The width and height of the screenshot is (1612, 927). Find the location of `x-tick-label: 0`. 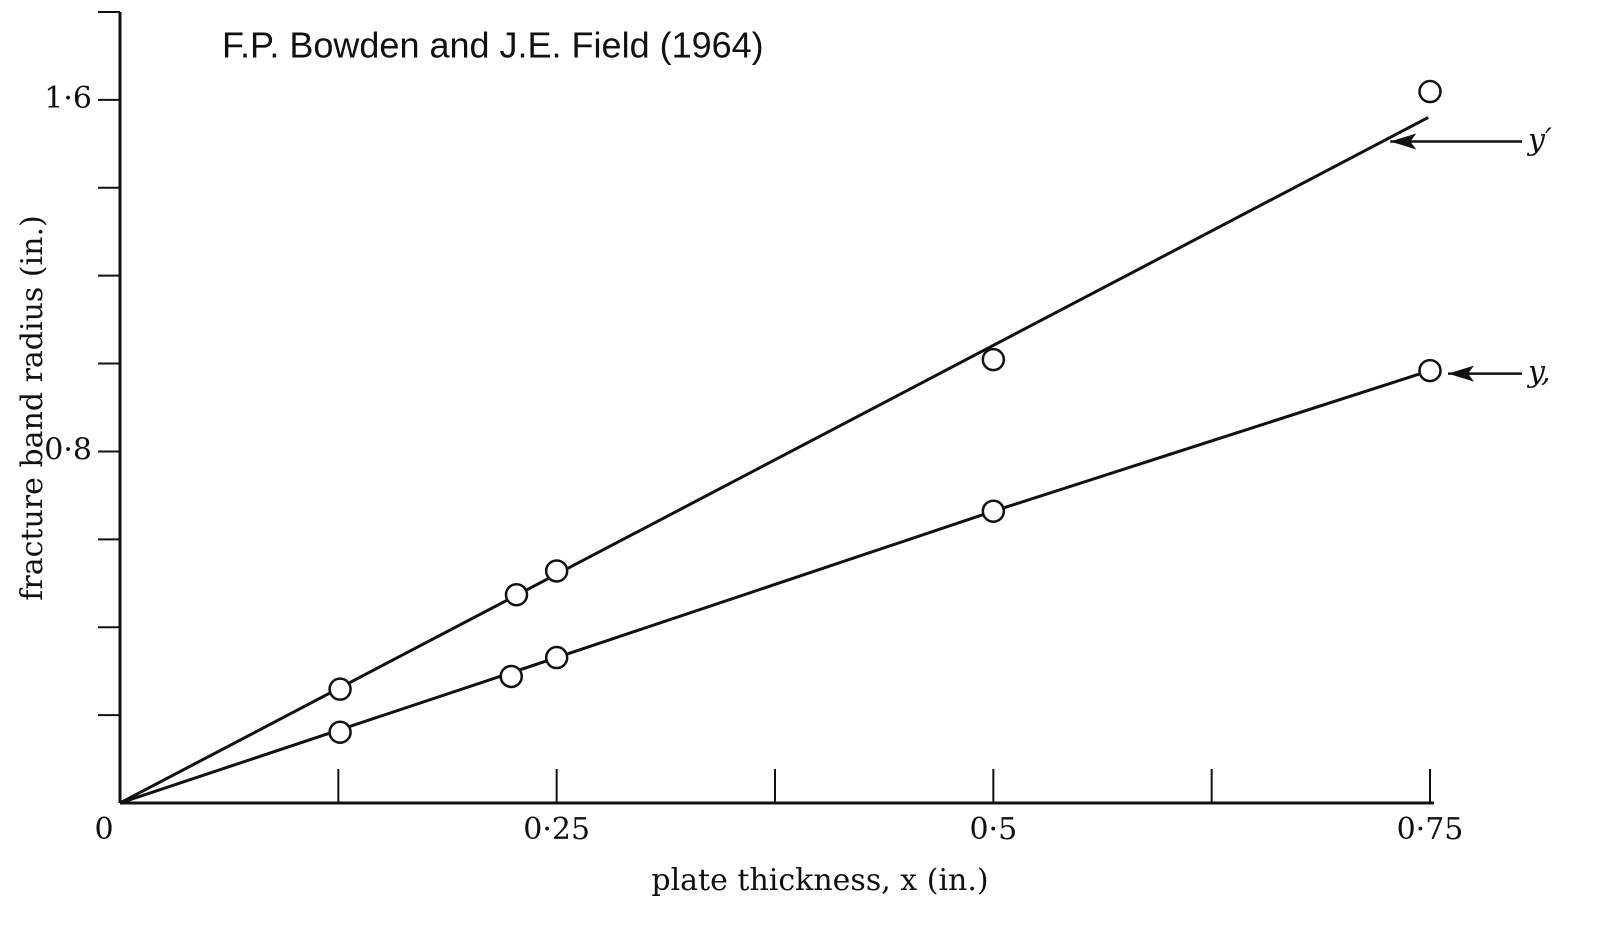

x-tick-label: 0 is located at coordinates (103, 829).